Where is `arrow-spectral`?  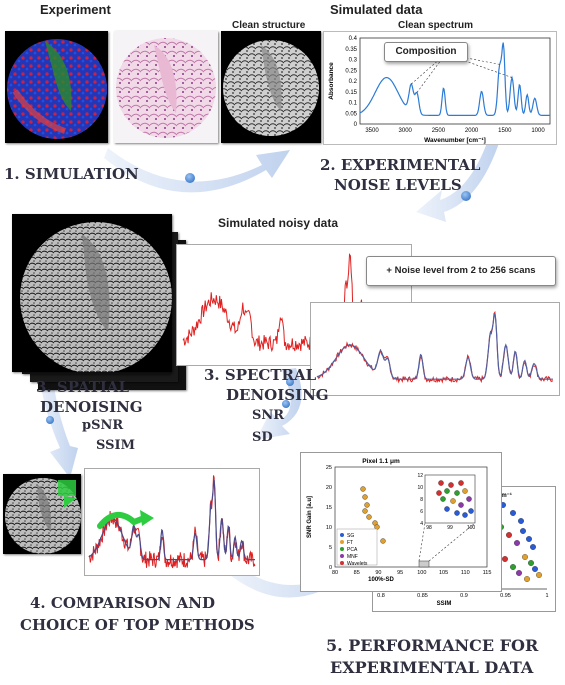
arrow-spectral is located at coordinates (279, 404).